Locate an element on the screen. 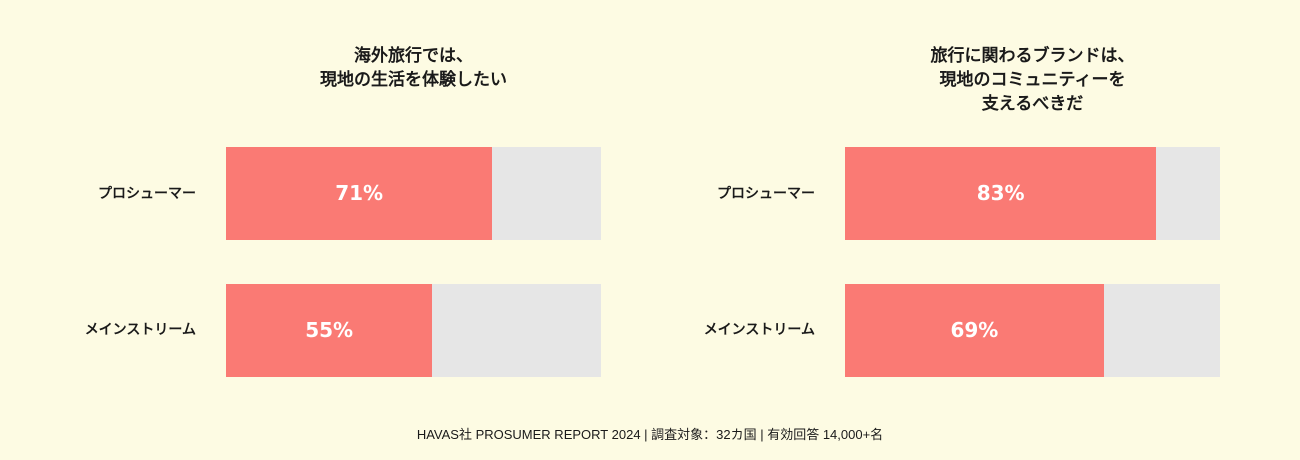 The width and height of the screenshot is (1300, 460). bar-track-prosumer: 71% is located at coordinates (413, 193).